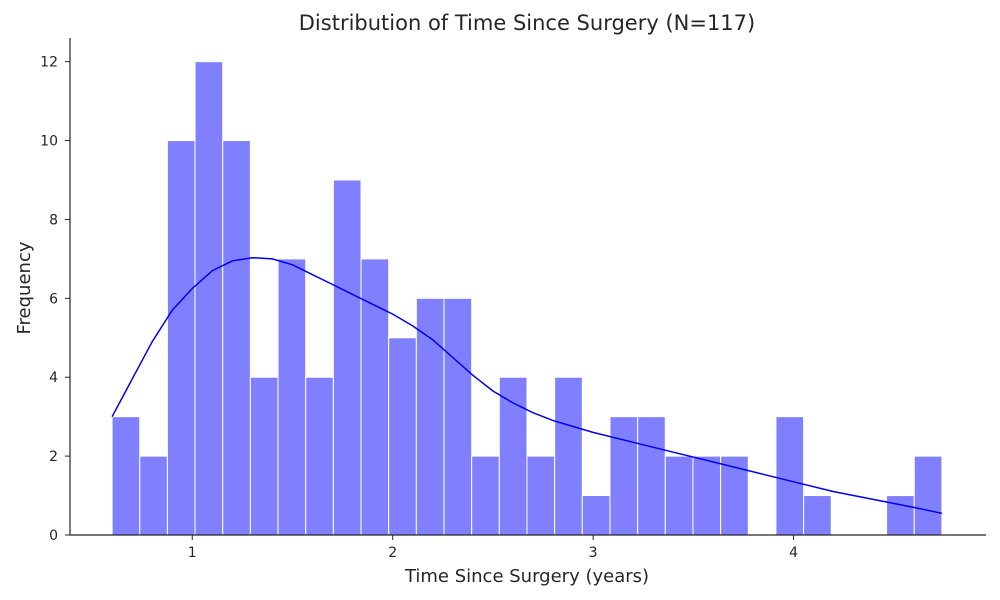 Image resolution: width=1000 pixels, height=600 pixels. What do you see at coordinates (493, 548) in the screenshot?
I see `x-ticks: 1 2 3 4` at bounding box center [493, 548].